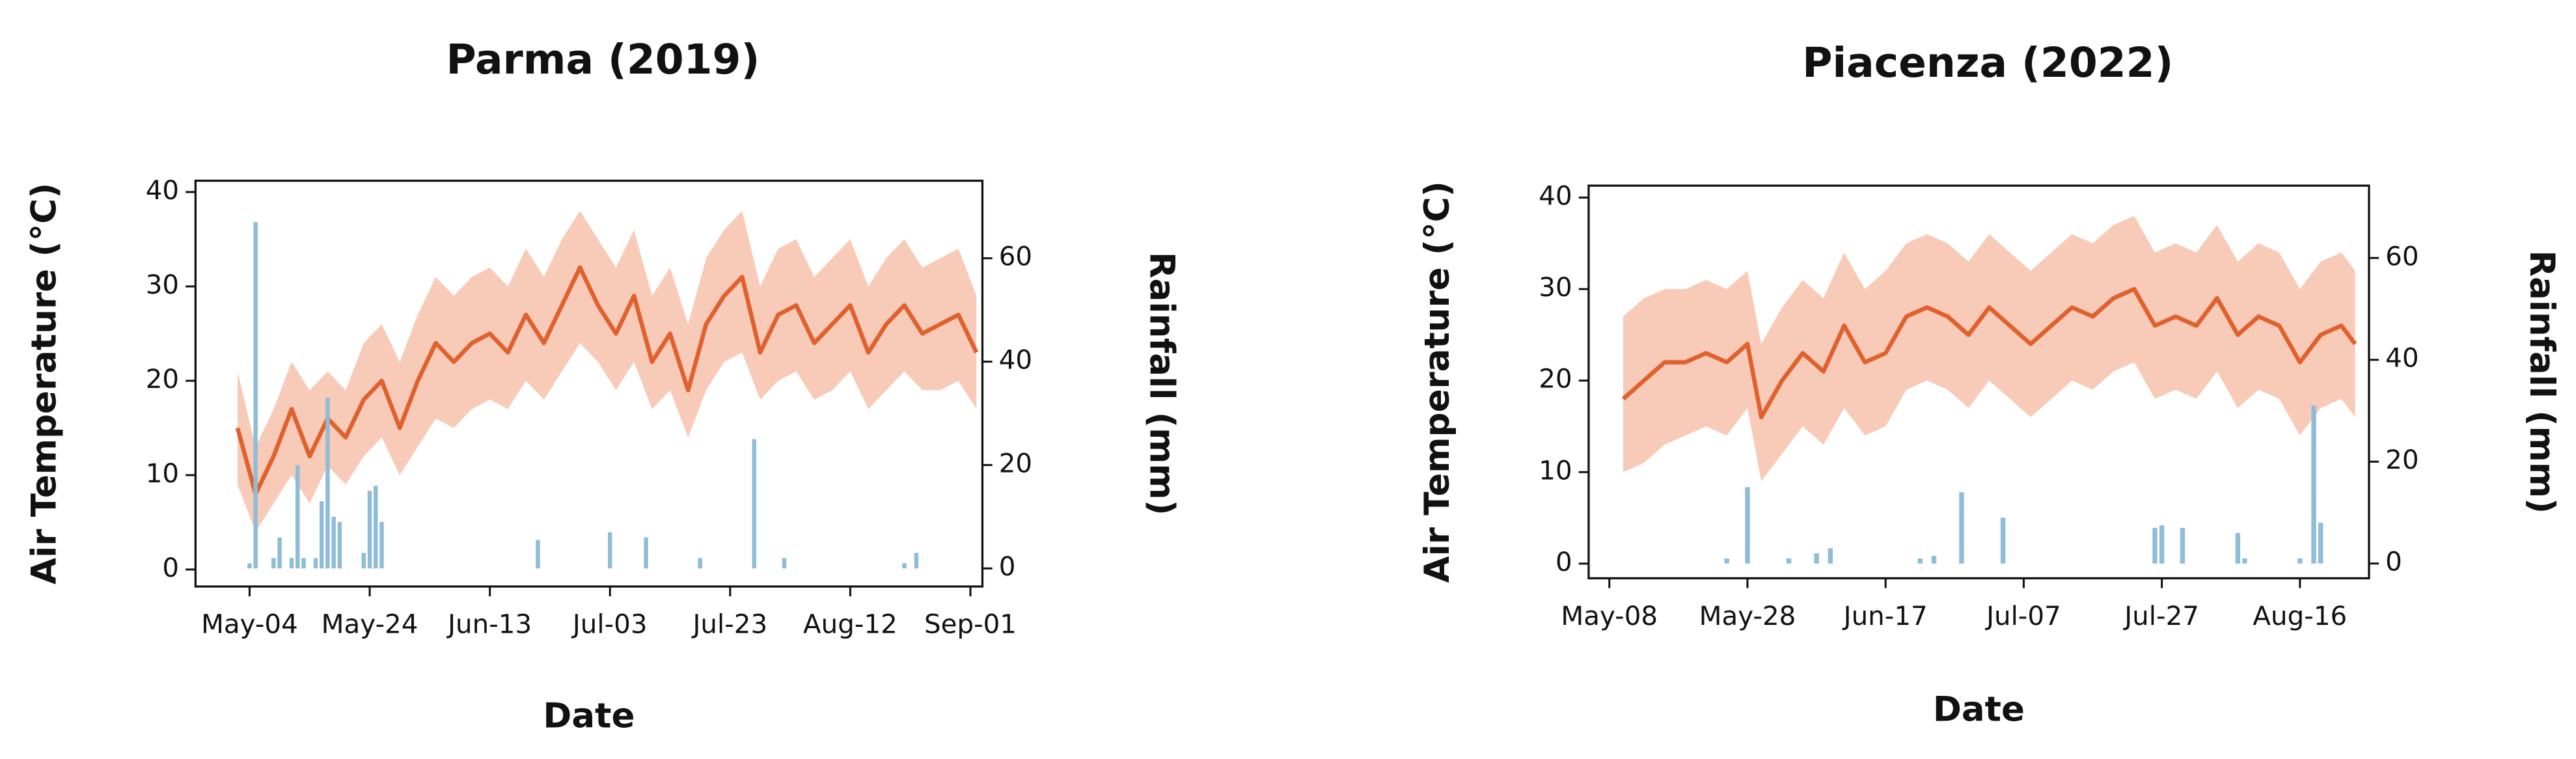 This screenshot has width=2576, height=759. Describe the element at coordinates (1748, 616) in the screenshot. I see `x-tick-label: May-28` at that location.